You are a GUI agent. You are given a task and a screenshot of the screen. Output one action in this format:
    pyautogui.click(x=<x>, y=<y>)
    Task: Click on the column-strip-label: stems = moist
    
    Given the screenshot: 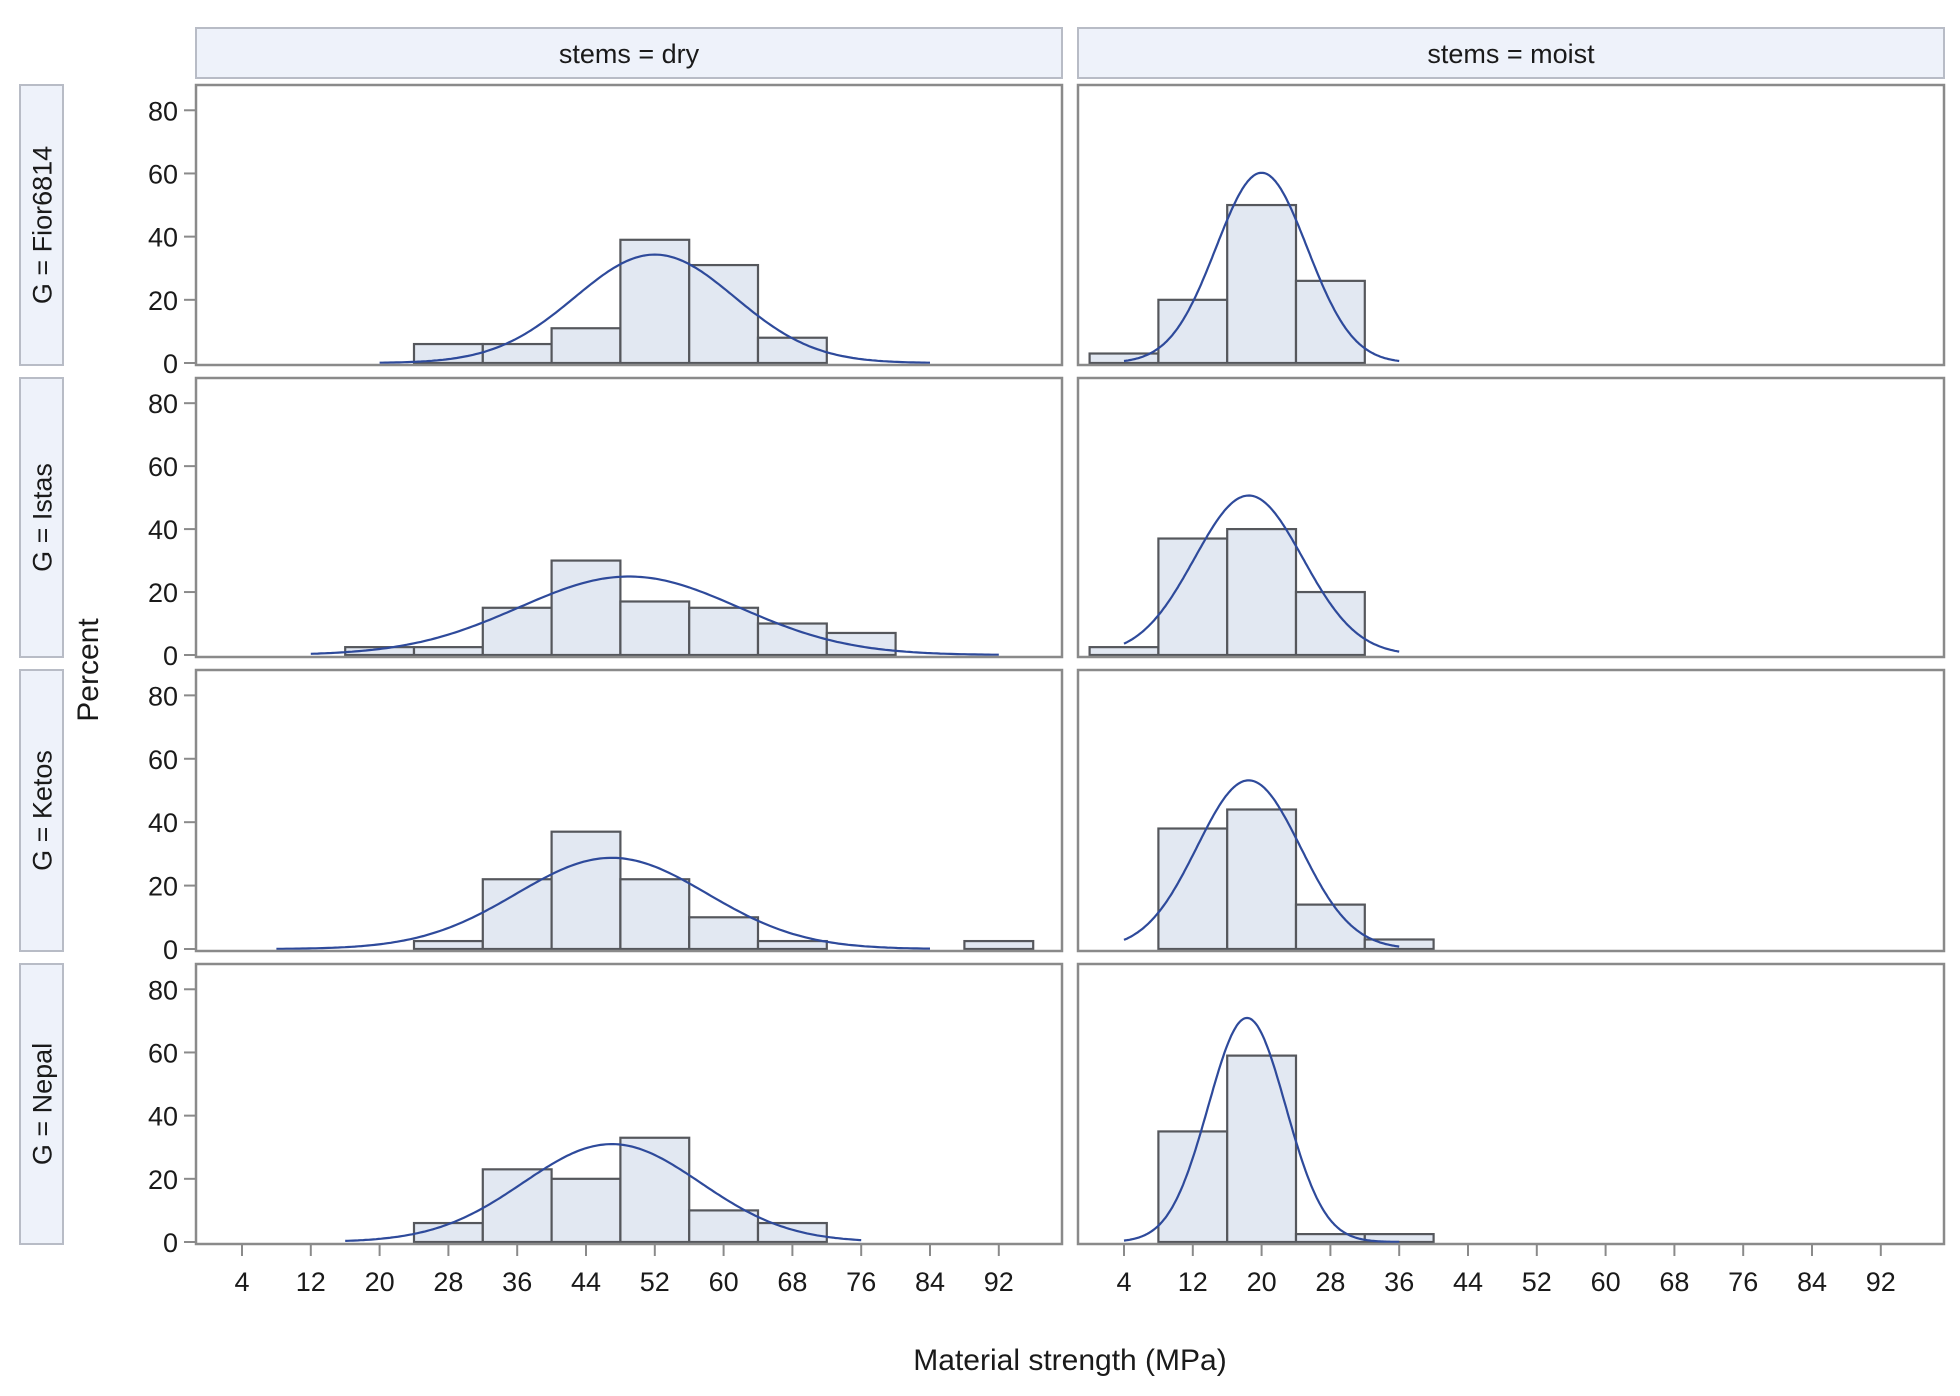 What is the action you would take?
    pyautogui.click(x=1511, y=54)
    